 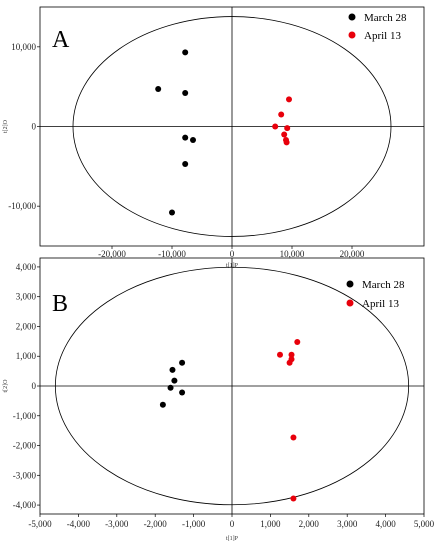 What do you see at coordinates (25, 475) in the screenshot?
I see `y-tick-label: -3,000` at bounding box center [25, 475].